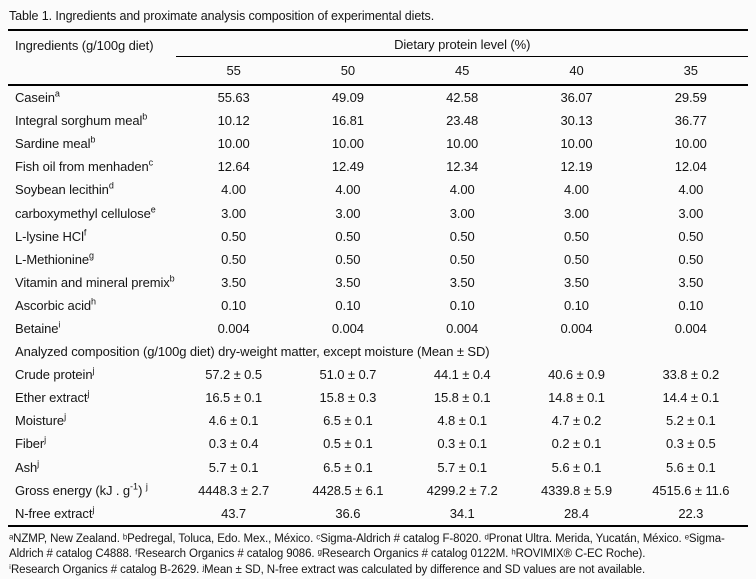 The height and width of the screenshot is (579, 756). Describe the element at coordinates (378, 97) in the screenshot. I see `table-row-casein: Caseina 55.63 49.09 42.58 36.07 29.59` at that location.